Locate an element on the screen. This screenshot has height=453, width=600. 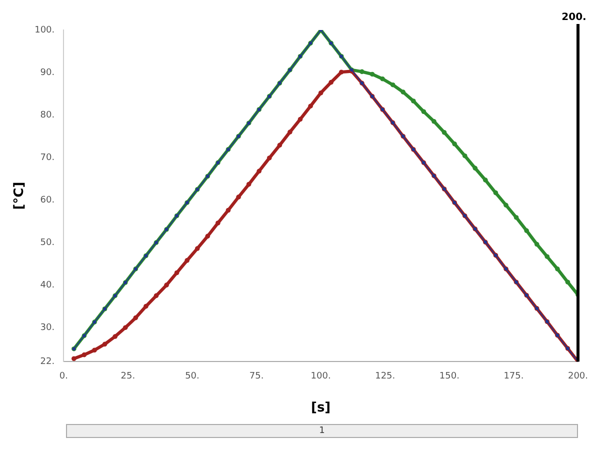
y-tick-label: 100. is located at coordinates (44, 30).